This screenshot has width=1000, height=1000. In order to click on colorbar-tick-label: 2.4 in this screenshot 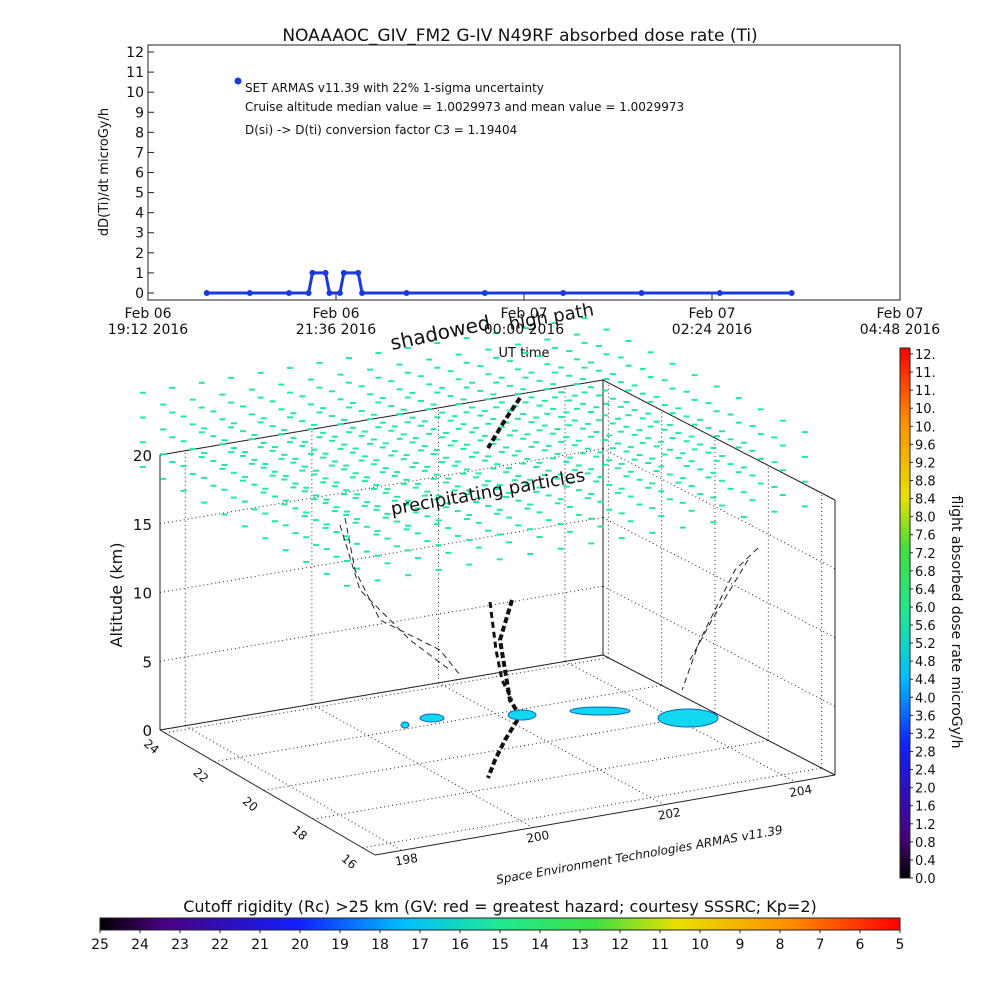, I will do `click(925, 771)`.